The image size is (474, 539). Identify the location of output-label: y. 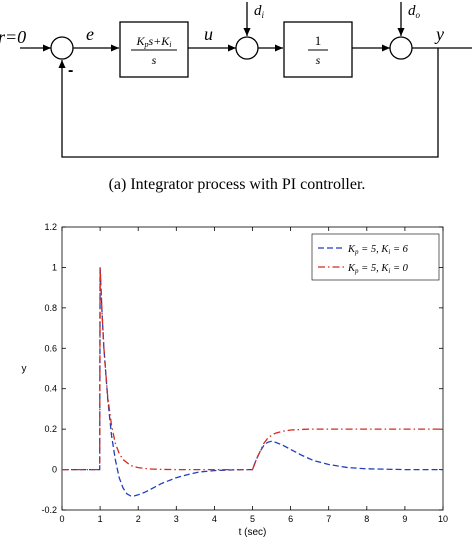
(439, 34).